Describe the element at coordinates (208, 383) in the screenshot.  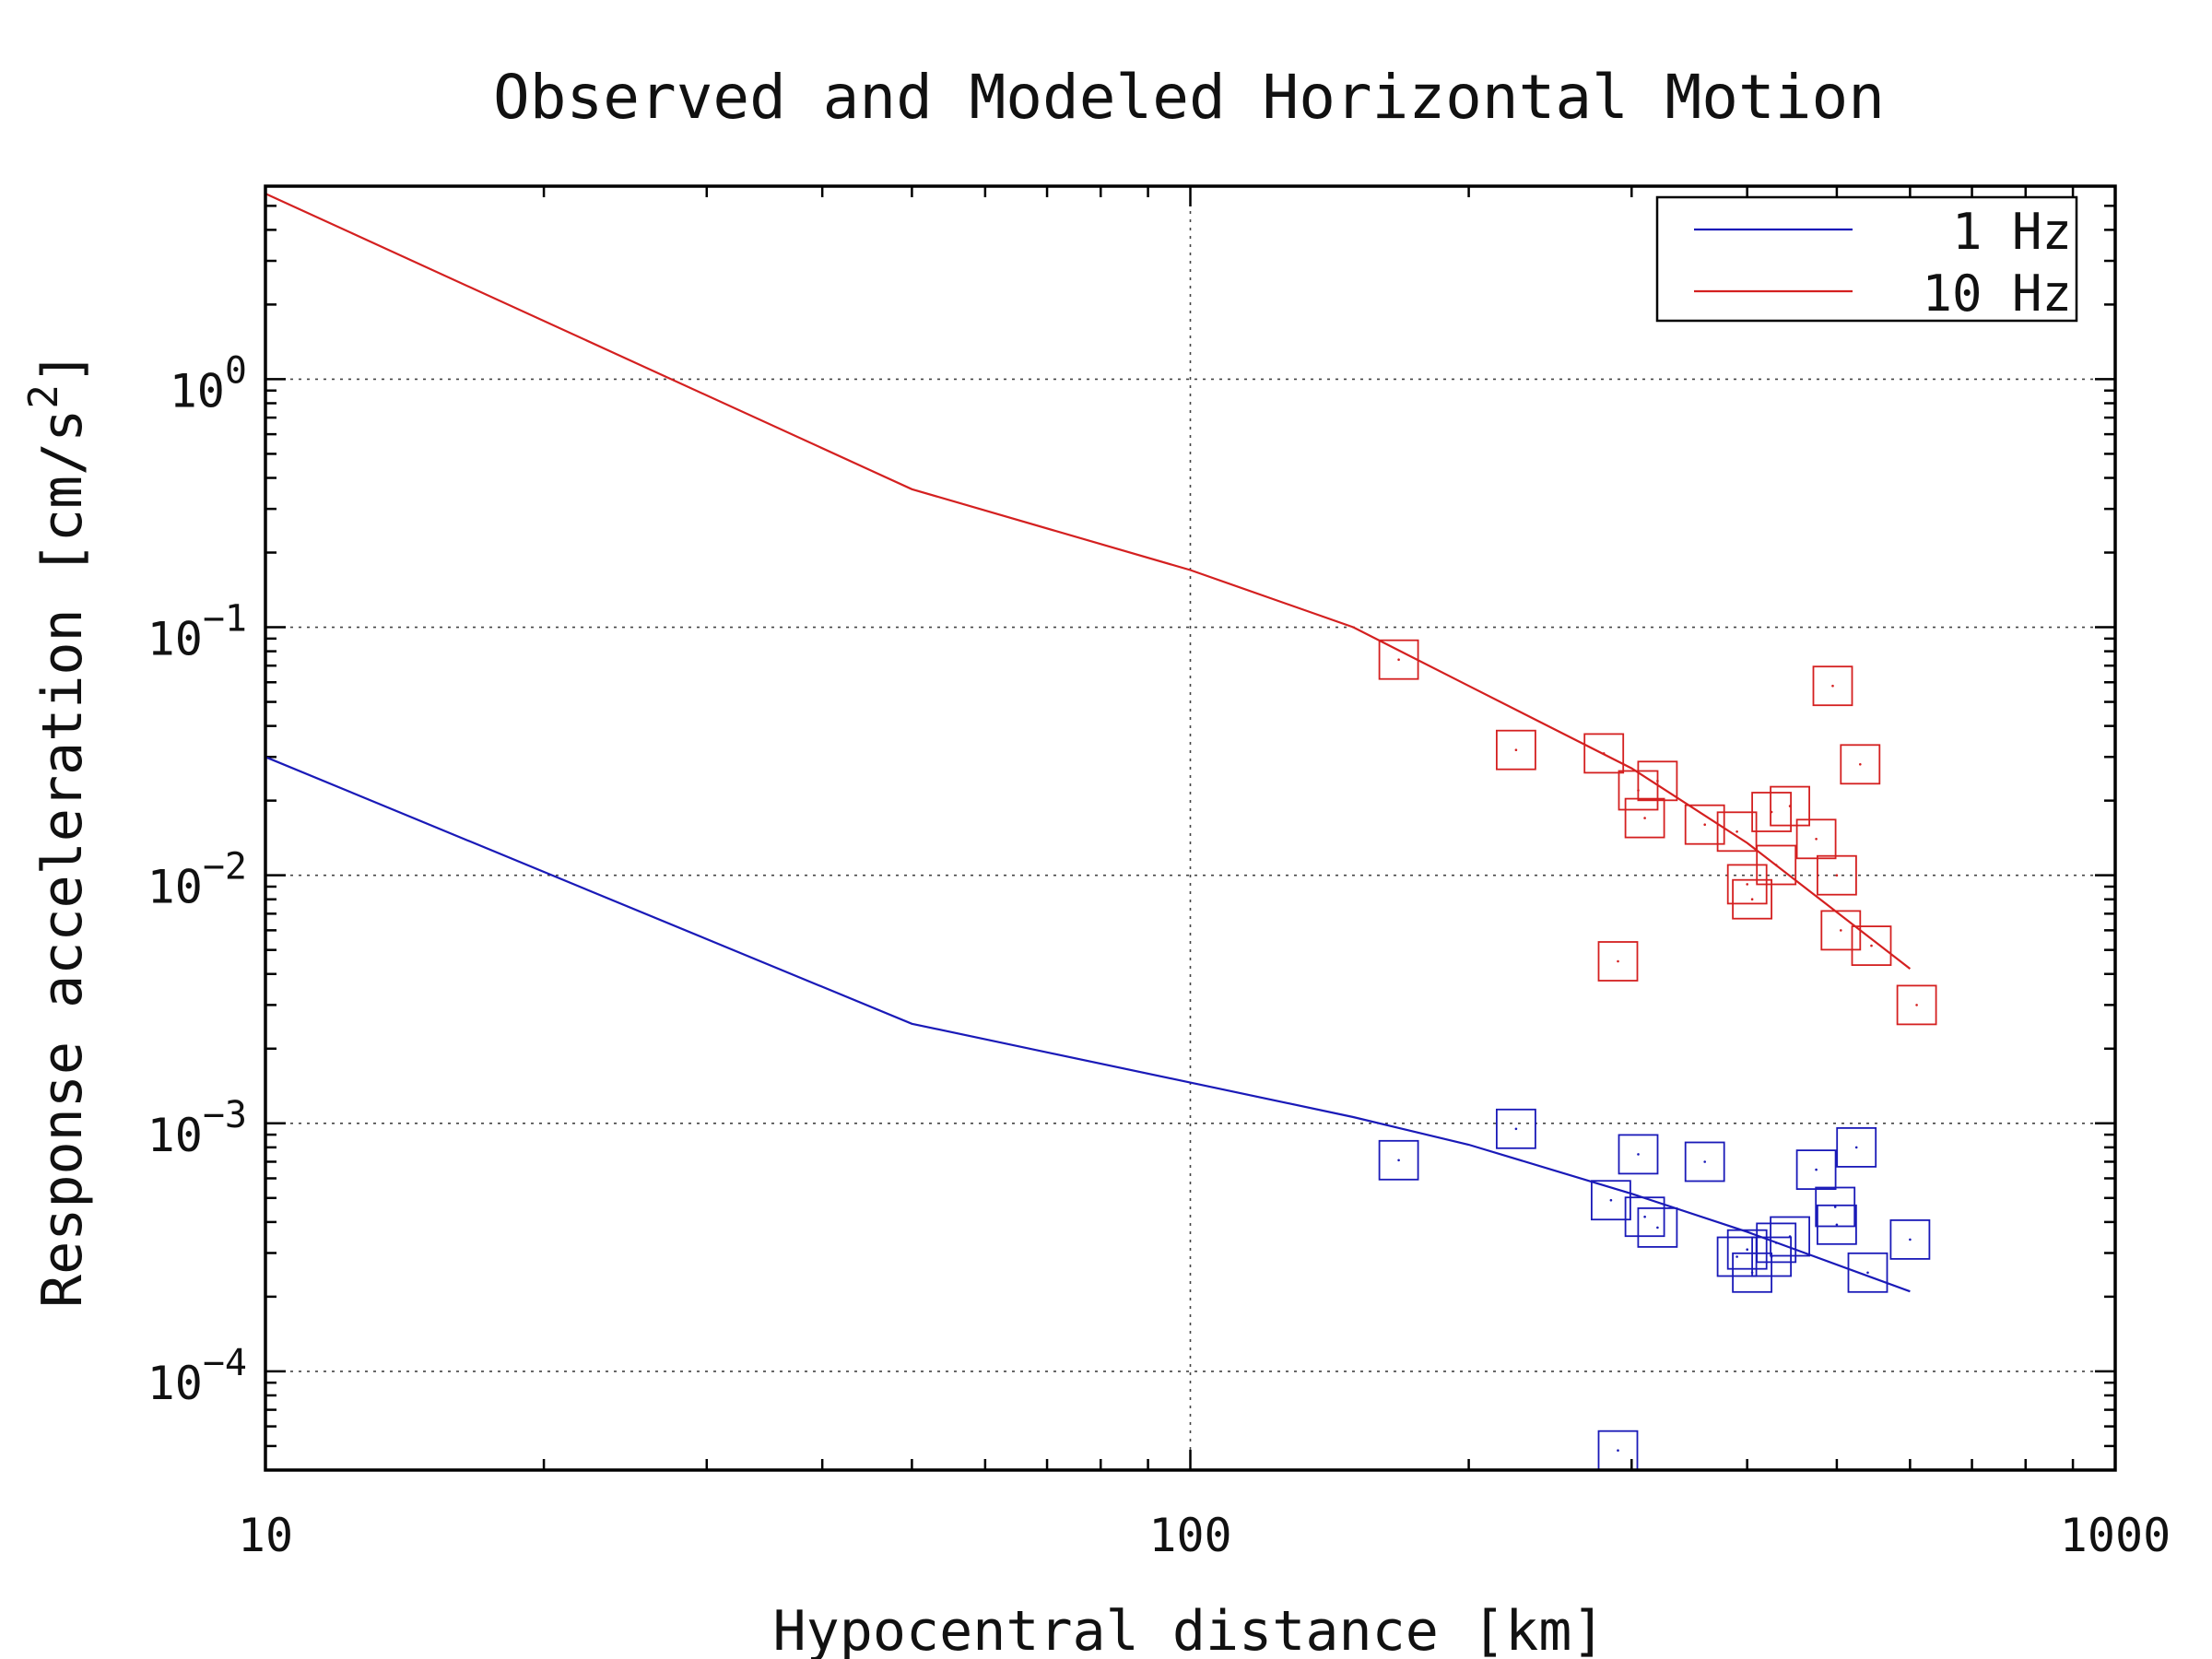
I see `y-tick-label: 10⁰` at that location.